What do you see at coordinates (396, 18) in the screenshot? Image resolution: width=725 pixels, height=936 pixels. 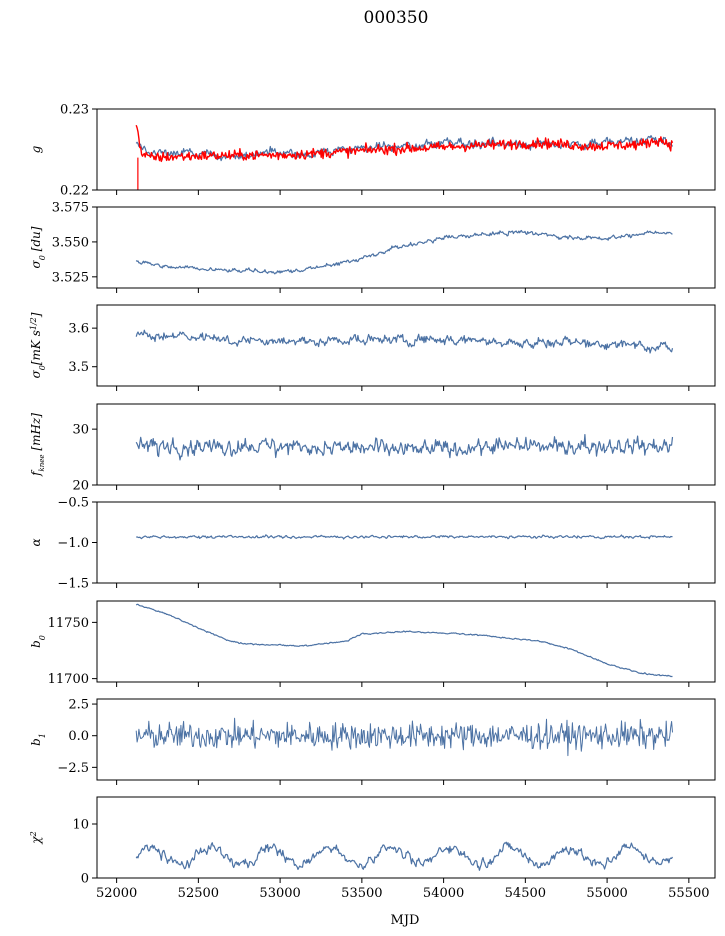 I see `chart-title: 000350` at bounding box center [396, 18].